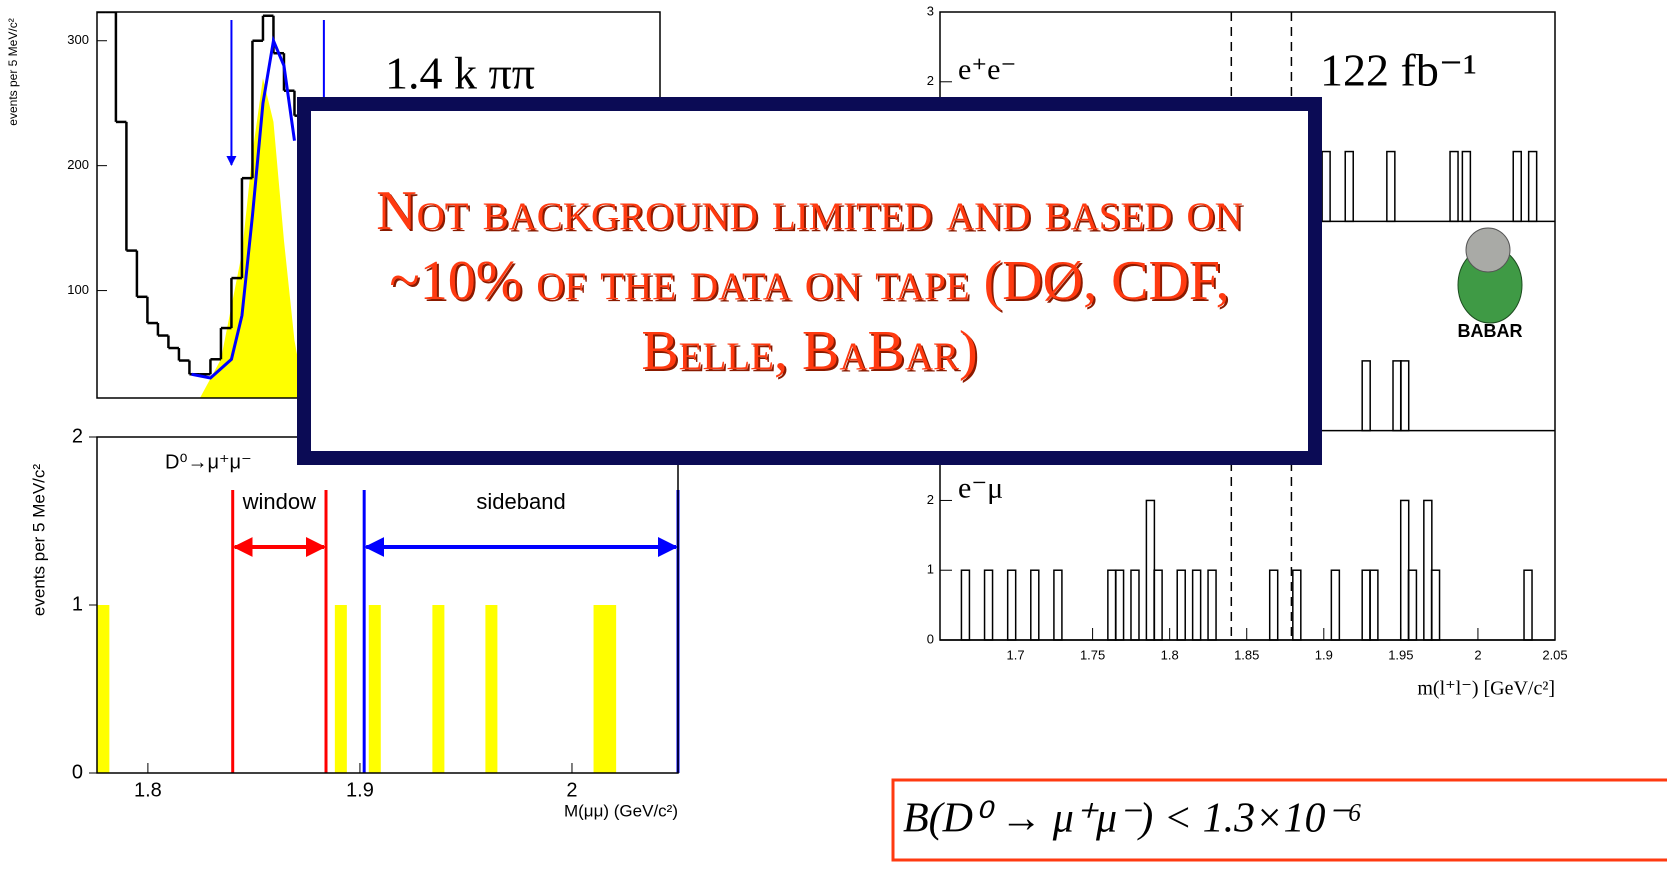 The height and width of the screenshot is (882, 1667). Describe the element at coordinates (987, 69) in the screenshot. I see `panel-label: e⁺e⁻` at that location.